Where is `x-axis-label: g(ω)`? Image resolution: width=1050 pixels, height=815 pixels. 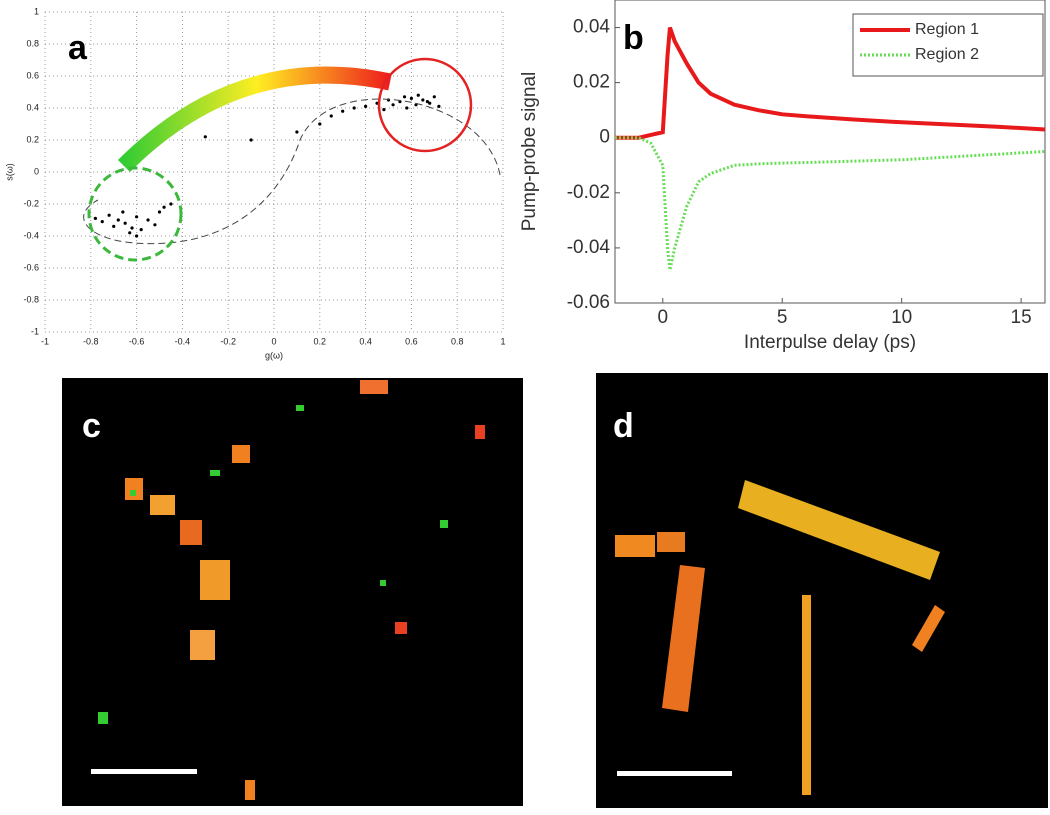
x-axis-label: g(ω) is located at coordinates (274, 355).